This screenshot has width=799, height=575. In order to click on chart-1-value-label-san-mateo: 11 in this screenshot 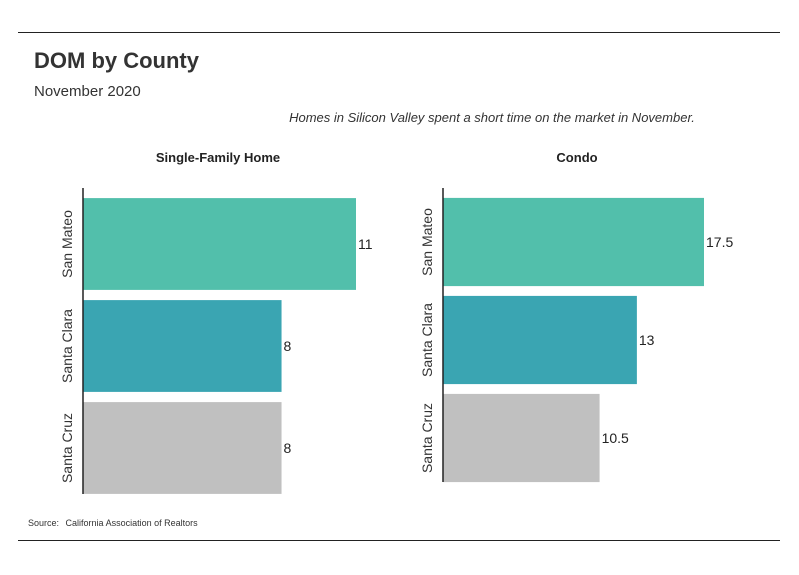, I will do `click(365, 244)`.